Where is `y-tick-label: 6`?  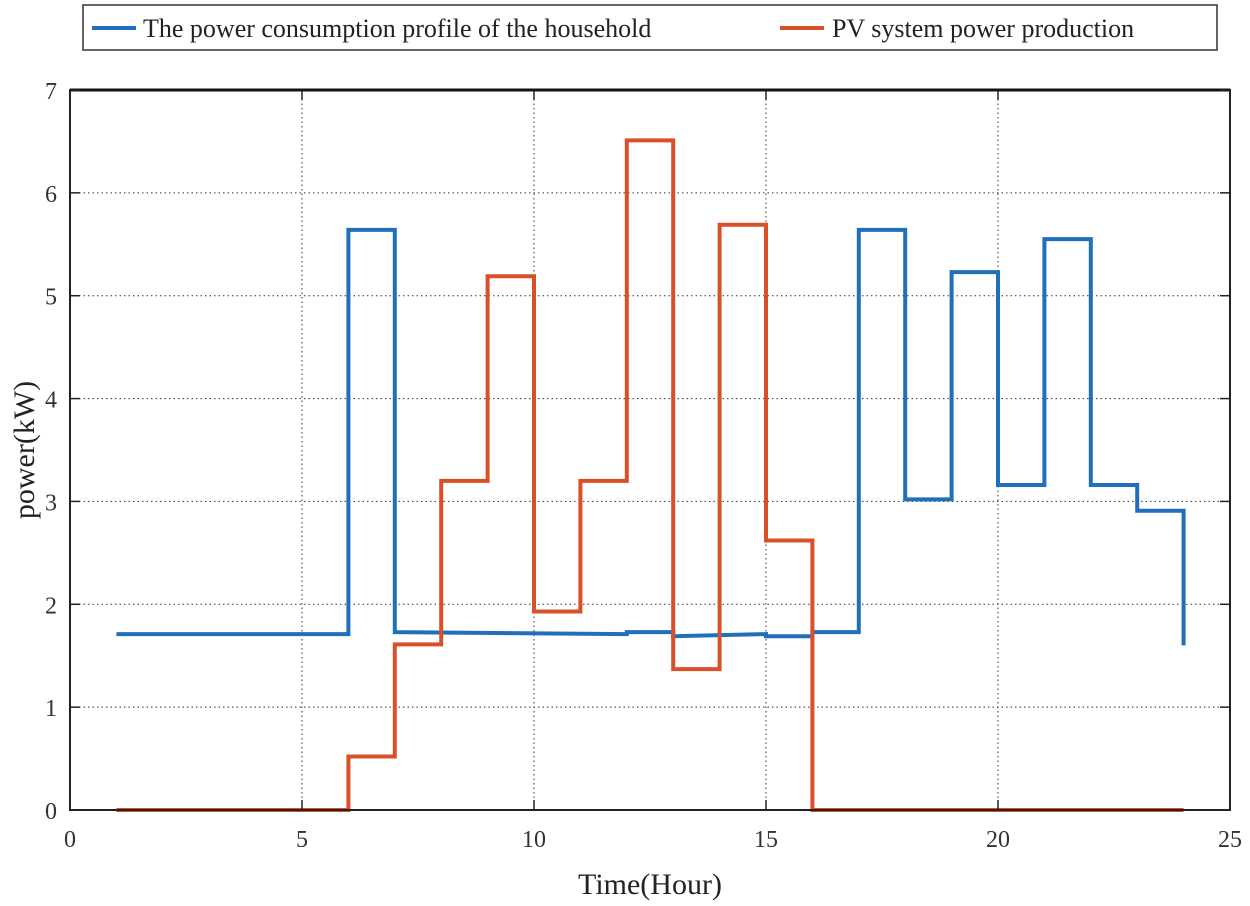
y-tick-label: 6 is located at coordinates (51, 195).